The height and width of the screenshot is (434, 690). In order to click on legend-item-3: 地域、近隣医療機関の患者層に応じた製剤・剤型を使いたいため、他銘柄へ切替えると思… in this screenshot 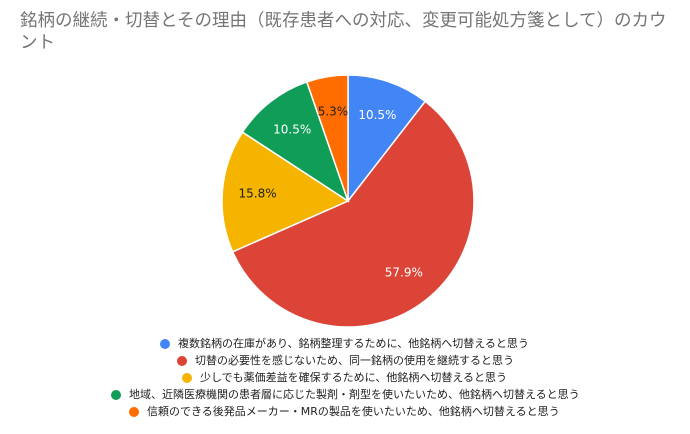, I will do `click(345, 395)`.